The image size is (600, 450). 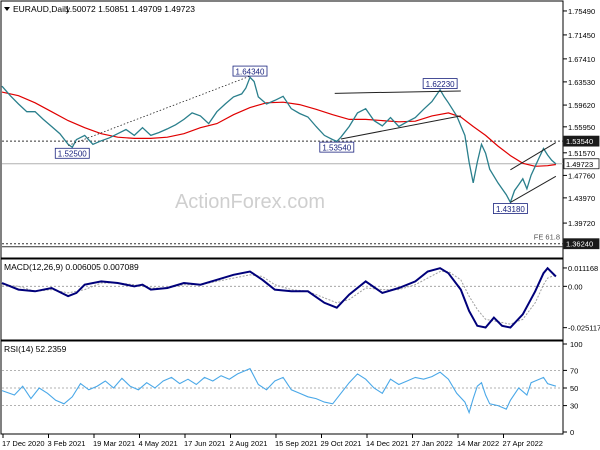 I want to click on rsi-line, so click(x=279, y=391).